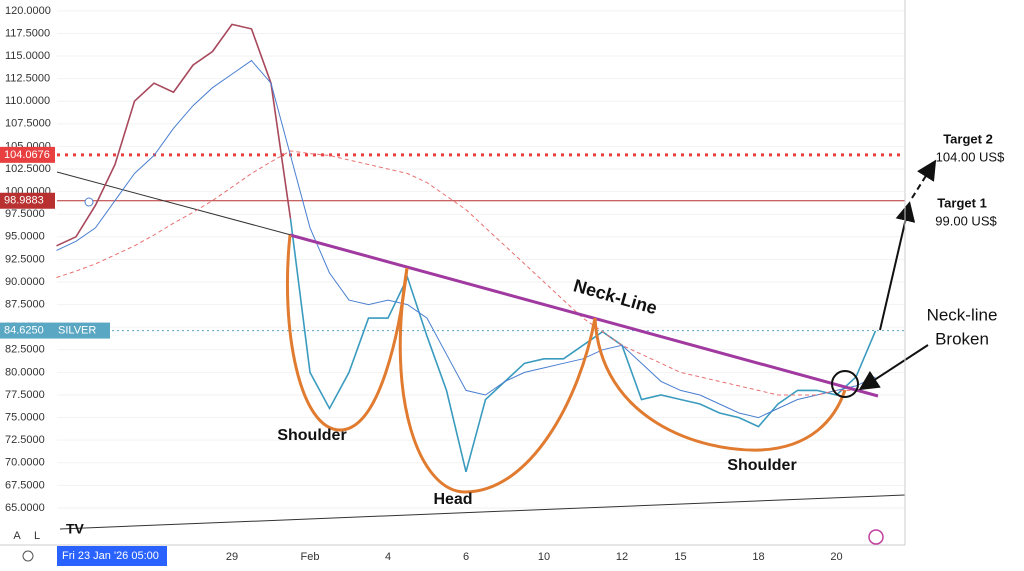 This screenshot has height=571, width=1024. I want to click on x-tick-label: 10, so click(544, 557).